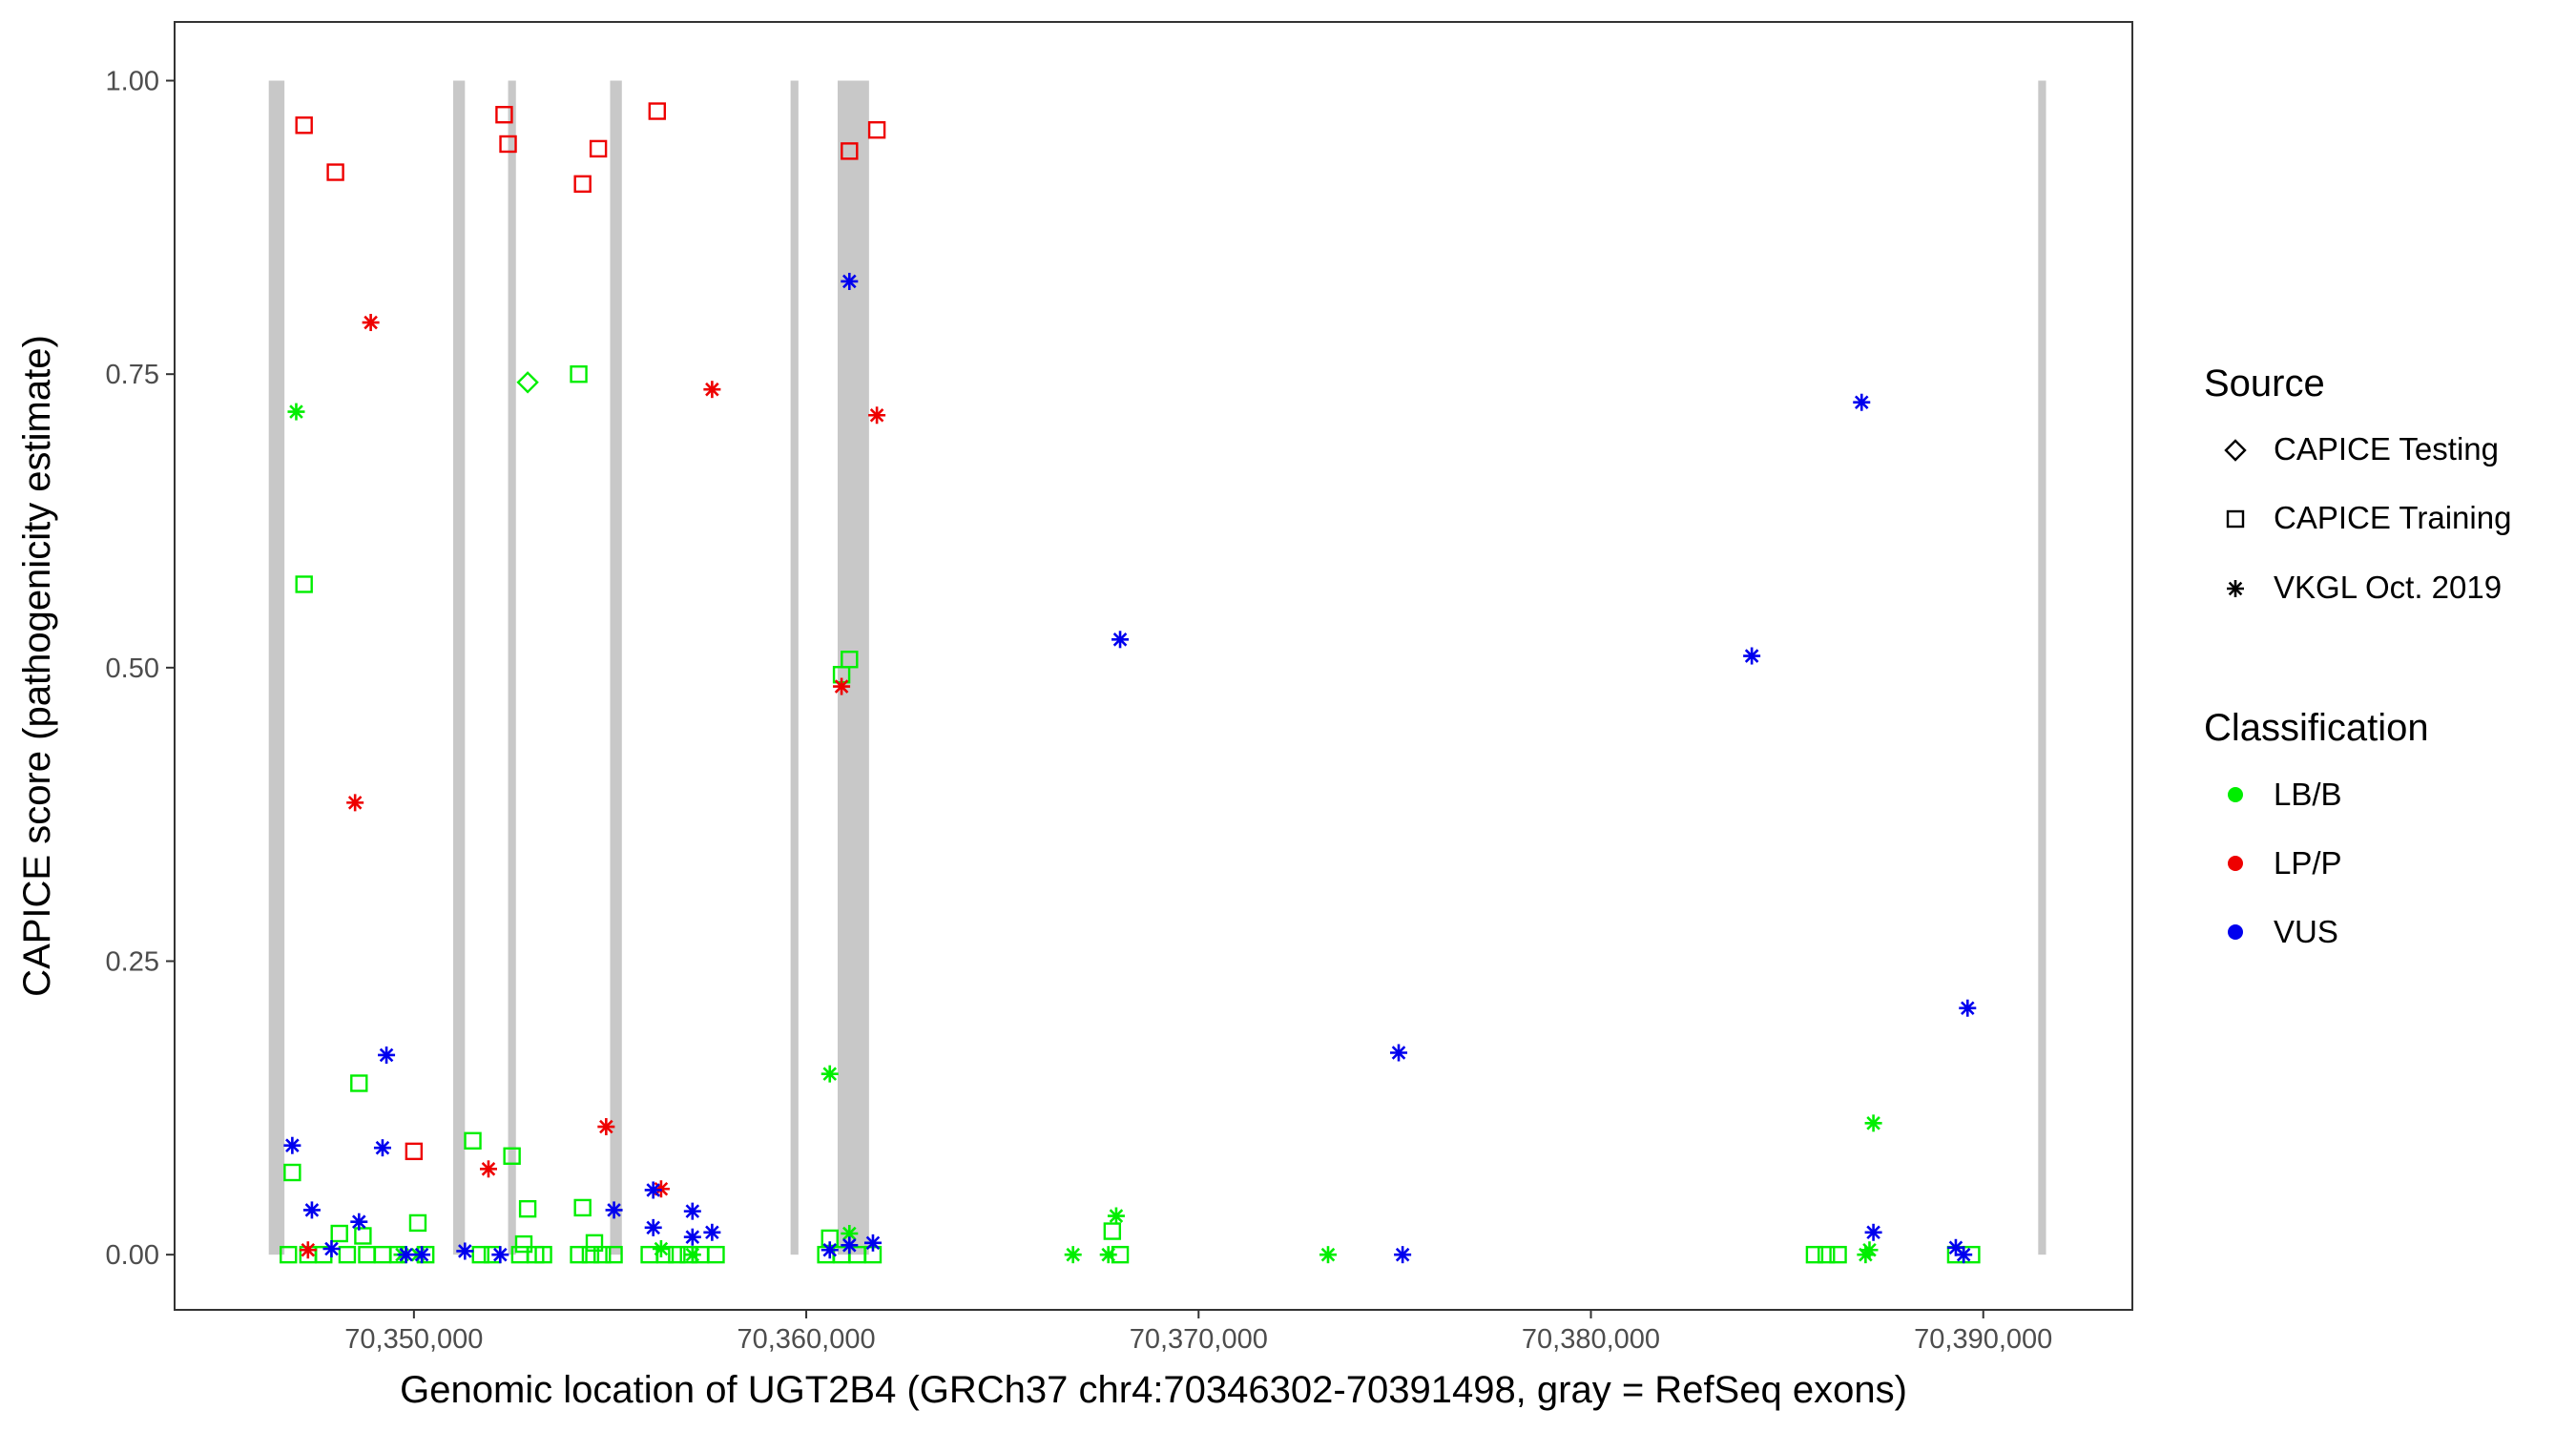 Image resolution: width=2576 pixels, height=1431 pixels. I want to click on x-tick-label: 70,380,000, so click(1591, 1340).